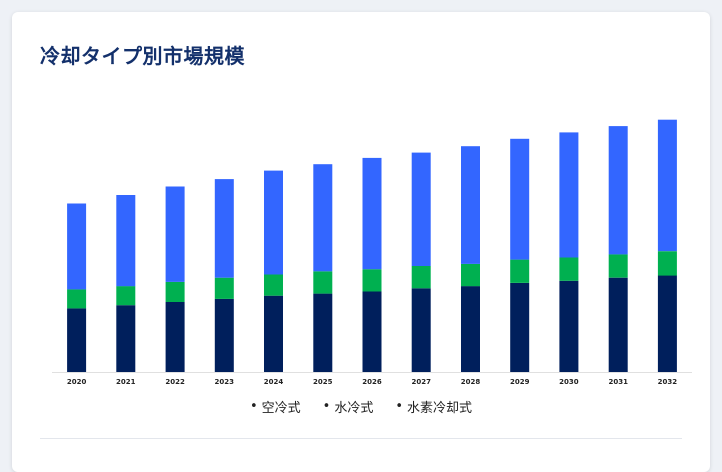 The width and height of the screenshot is (722, 472). I want to click on x-tick-label: 2027, so click(421, 382).